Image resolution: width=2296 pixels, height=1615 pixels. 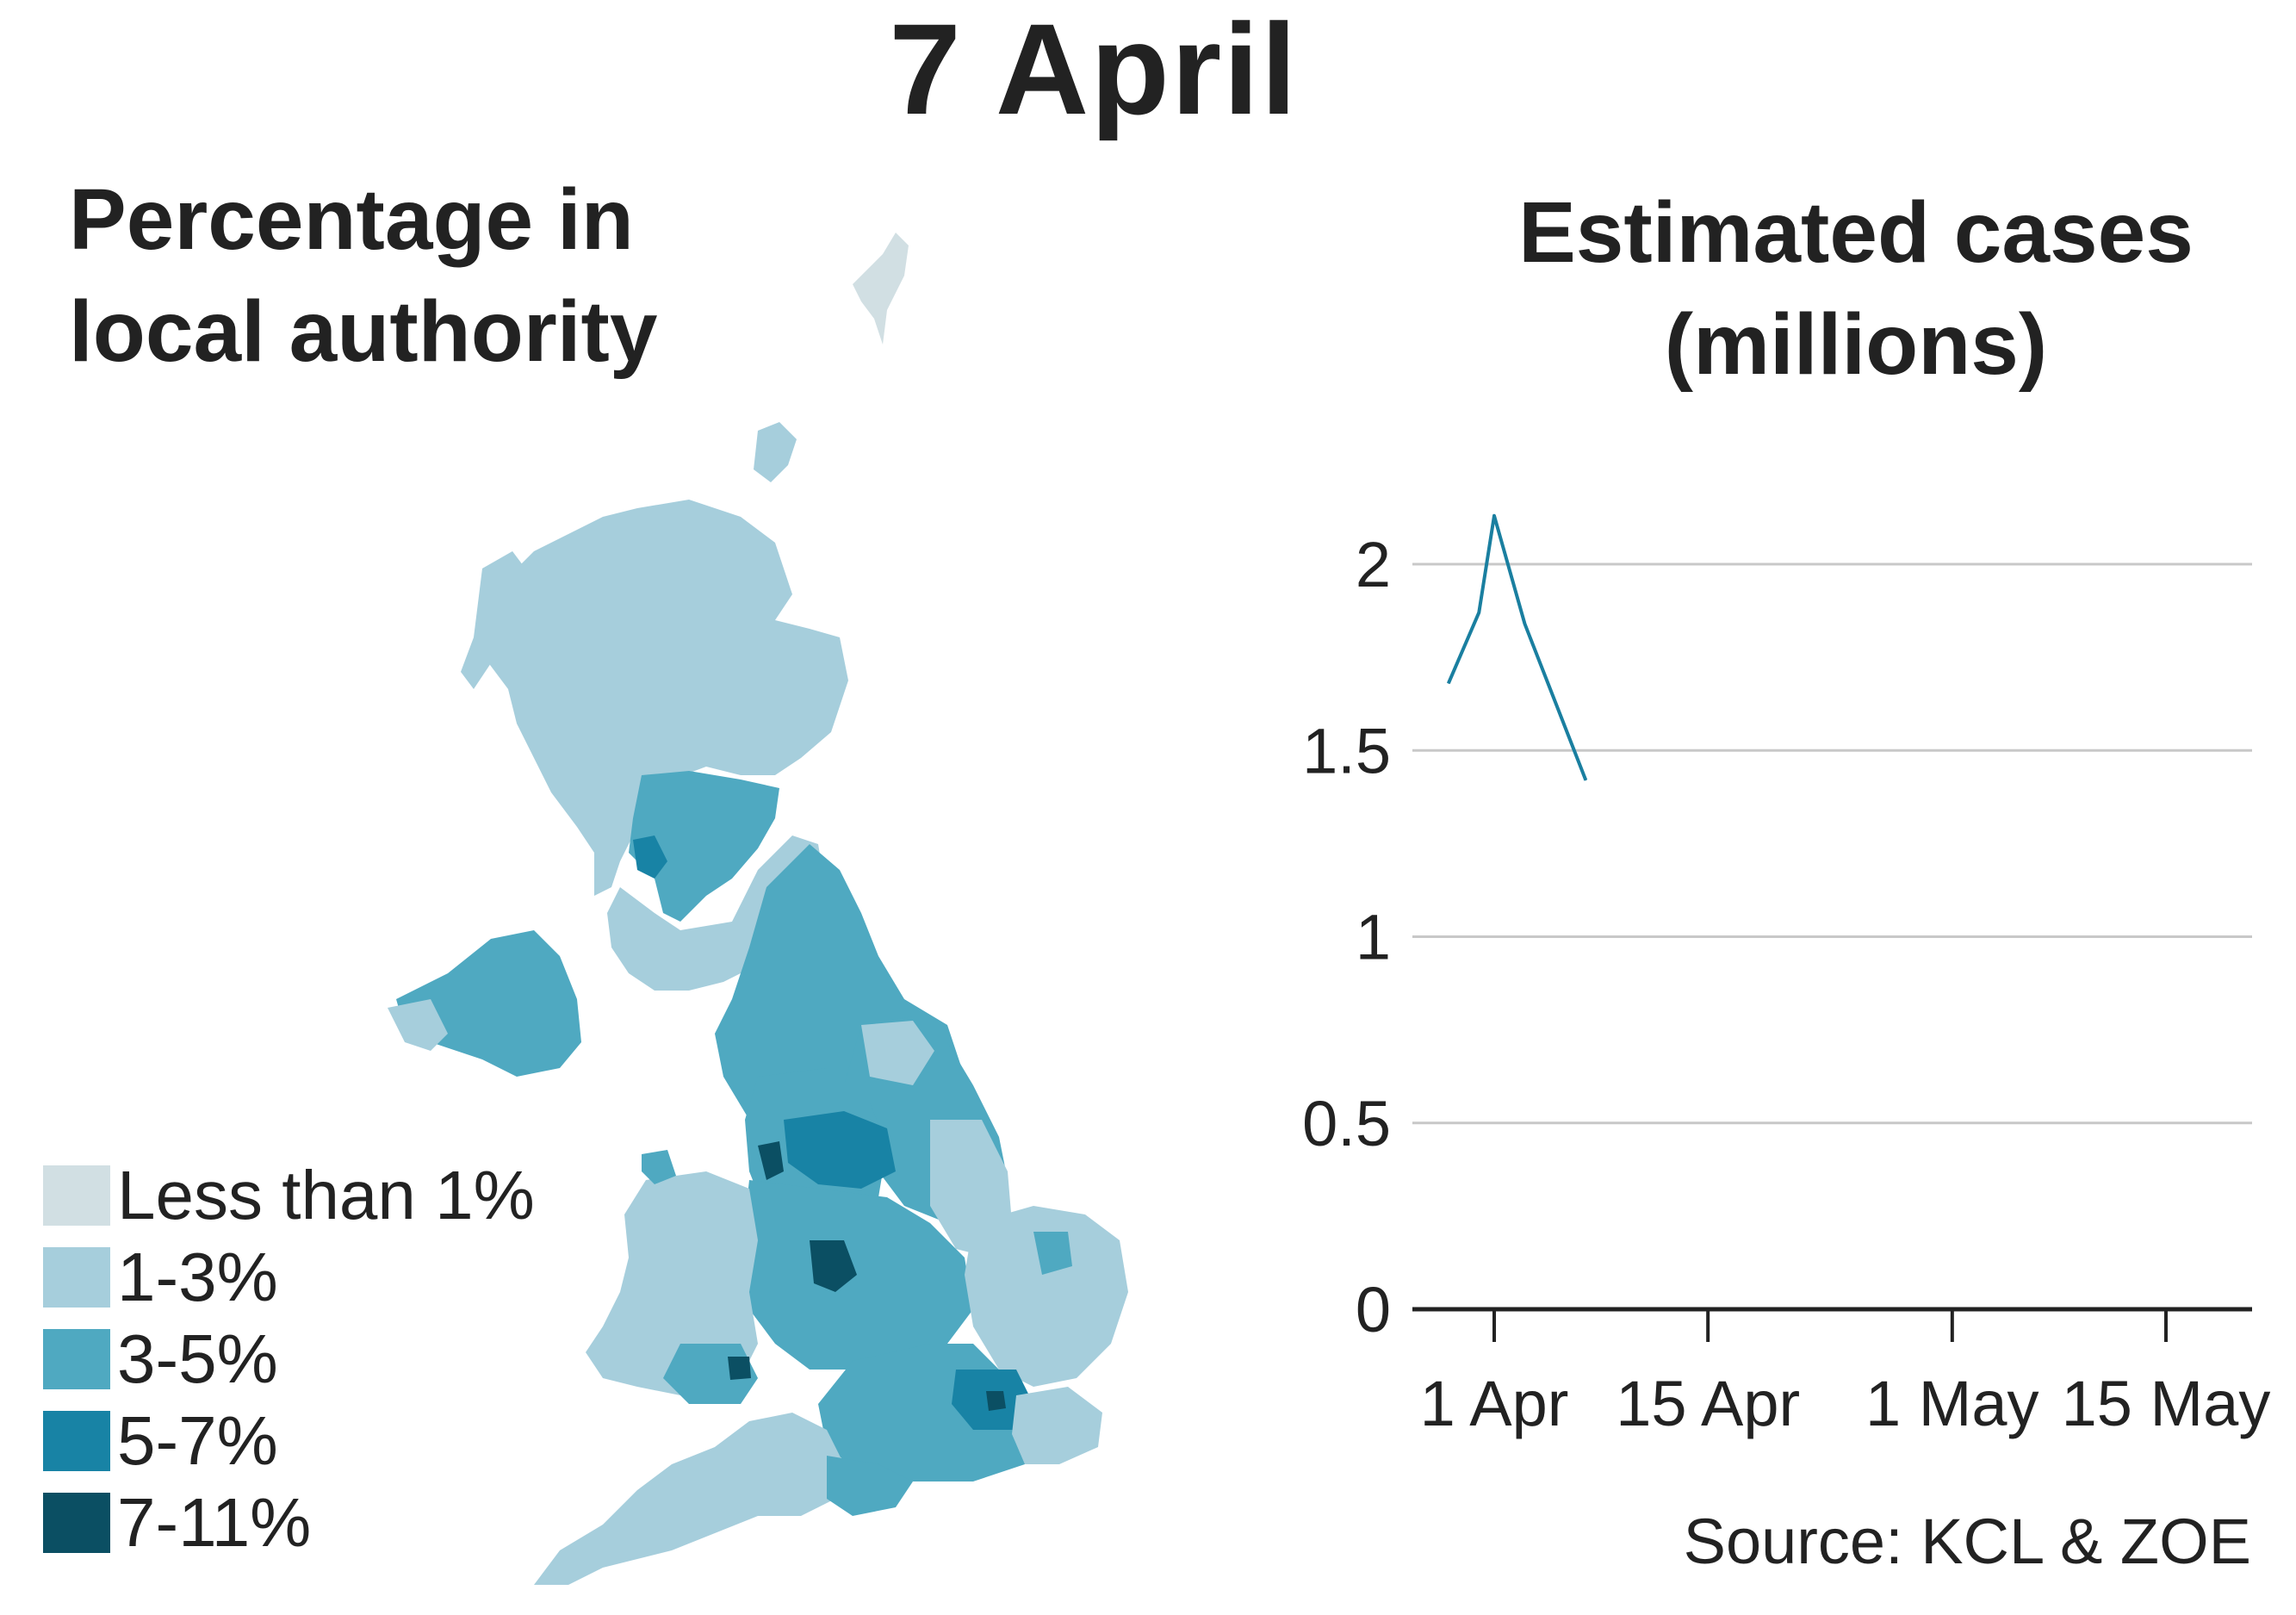 What do you see at coordinates (1346, 1123) in the screenshot?
I see `y-tick-label: 0.5` at bounding box center [1346, 1123].